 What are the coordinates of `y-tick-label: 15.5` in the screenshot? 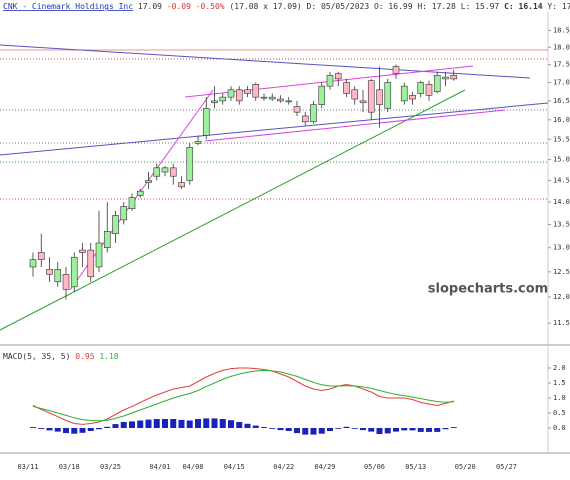 It's located at (561, 139).